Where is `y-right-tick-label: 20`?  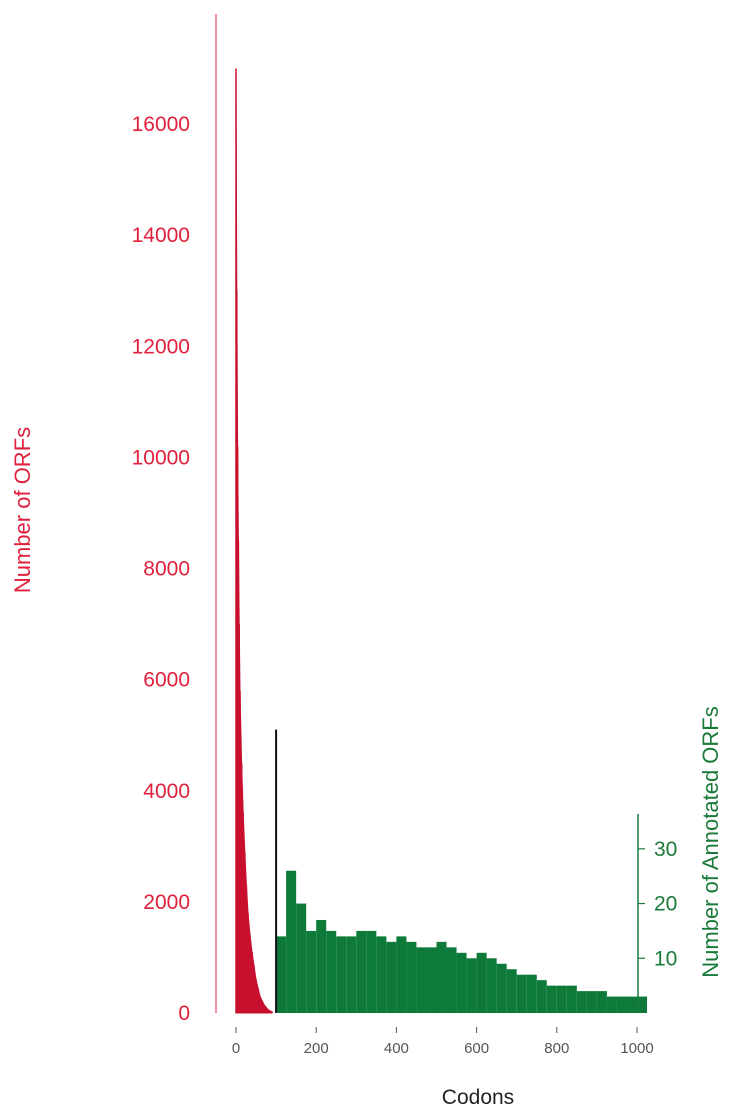
y-right-tick-label: 20 is located at coordinates (665, 904).